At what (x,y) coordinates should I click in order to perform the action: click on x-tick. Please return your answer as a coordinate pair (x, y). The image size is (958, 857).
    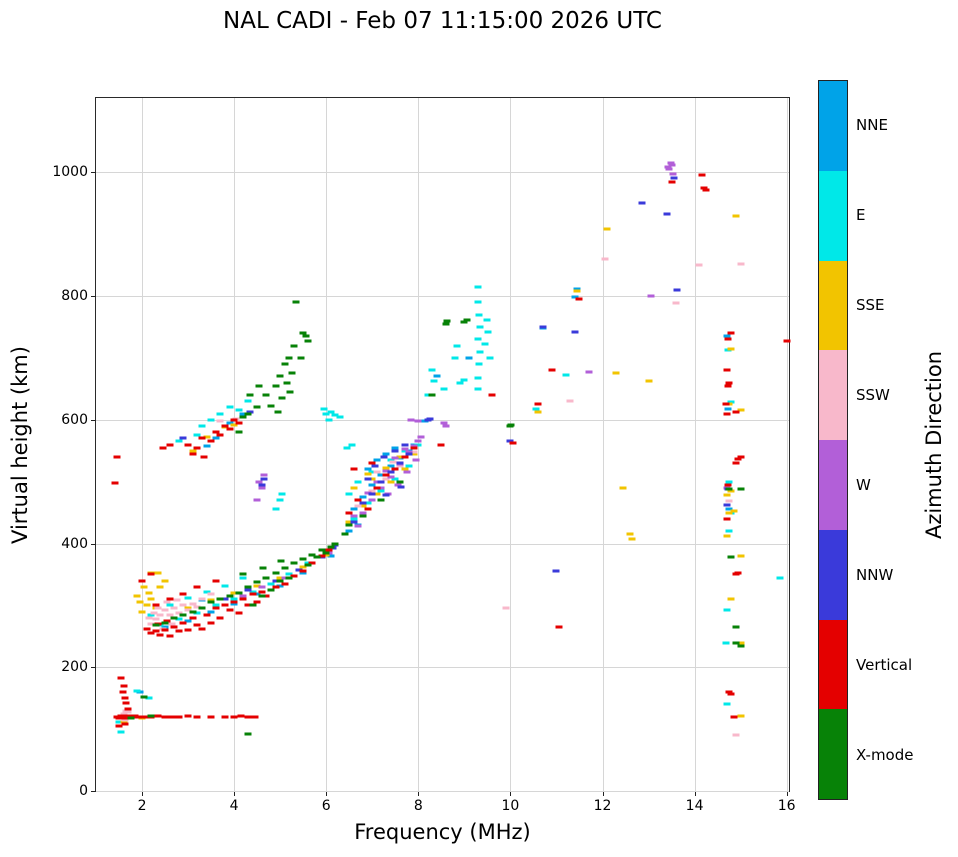
    Looking at the image, I should click on (419, 793).